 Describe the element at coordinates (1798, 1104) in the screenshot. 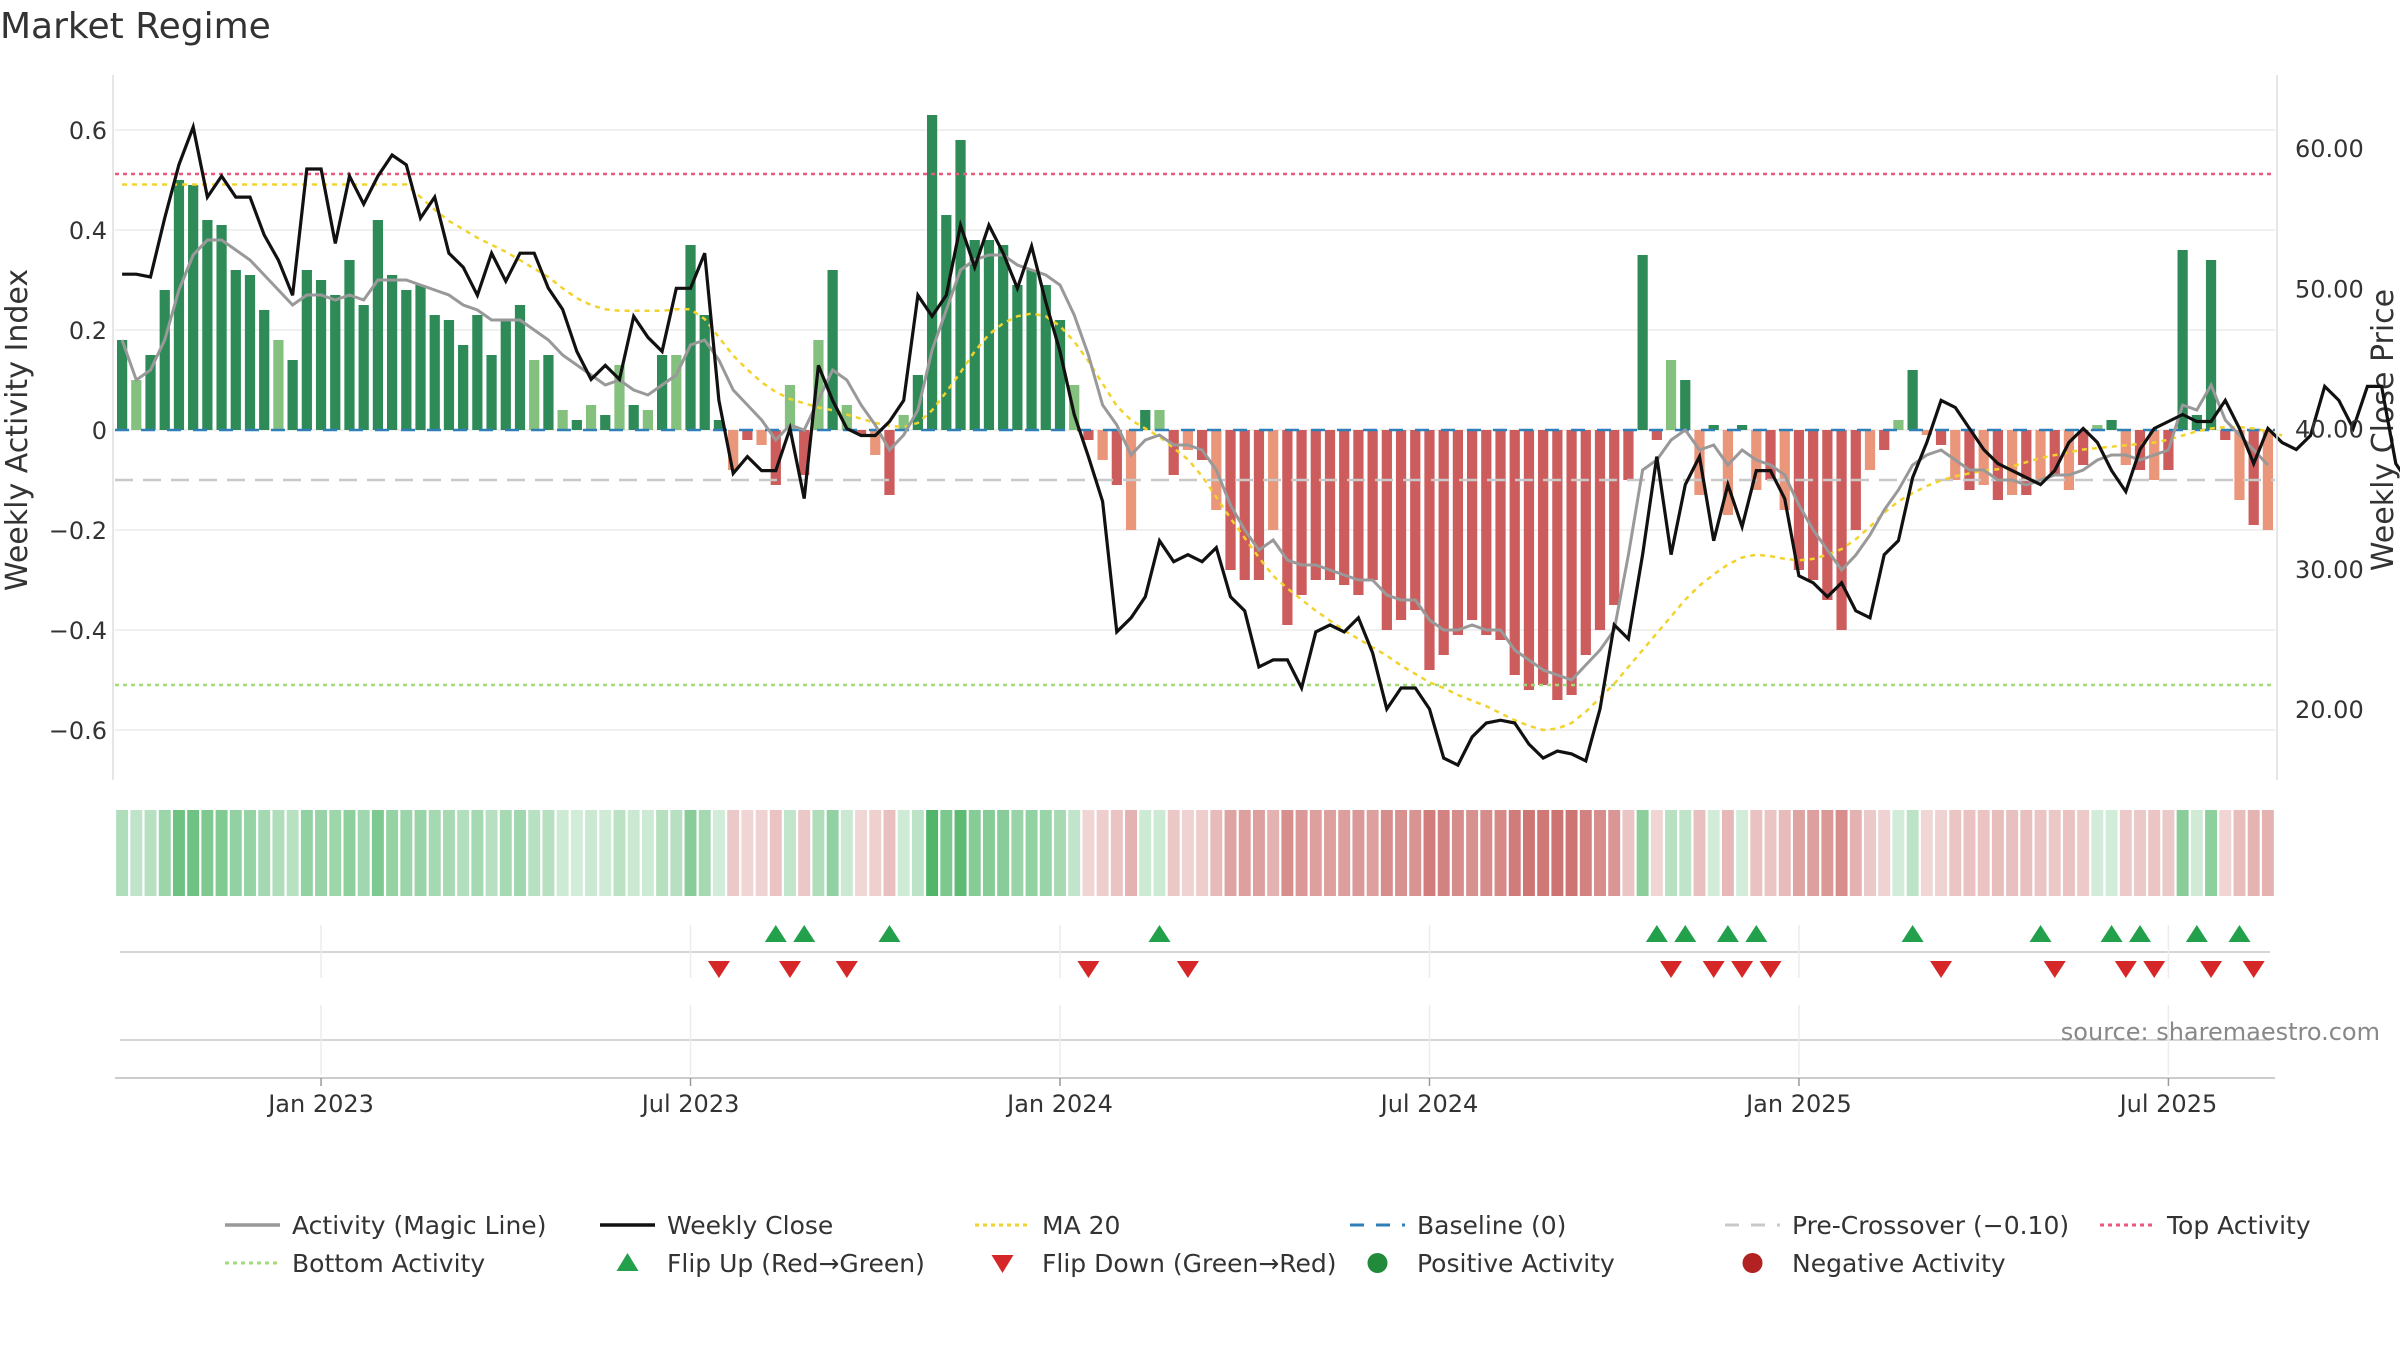

I see `x-tick-label: Jan 2025` at that location.